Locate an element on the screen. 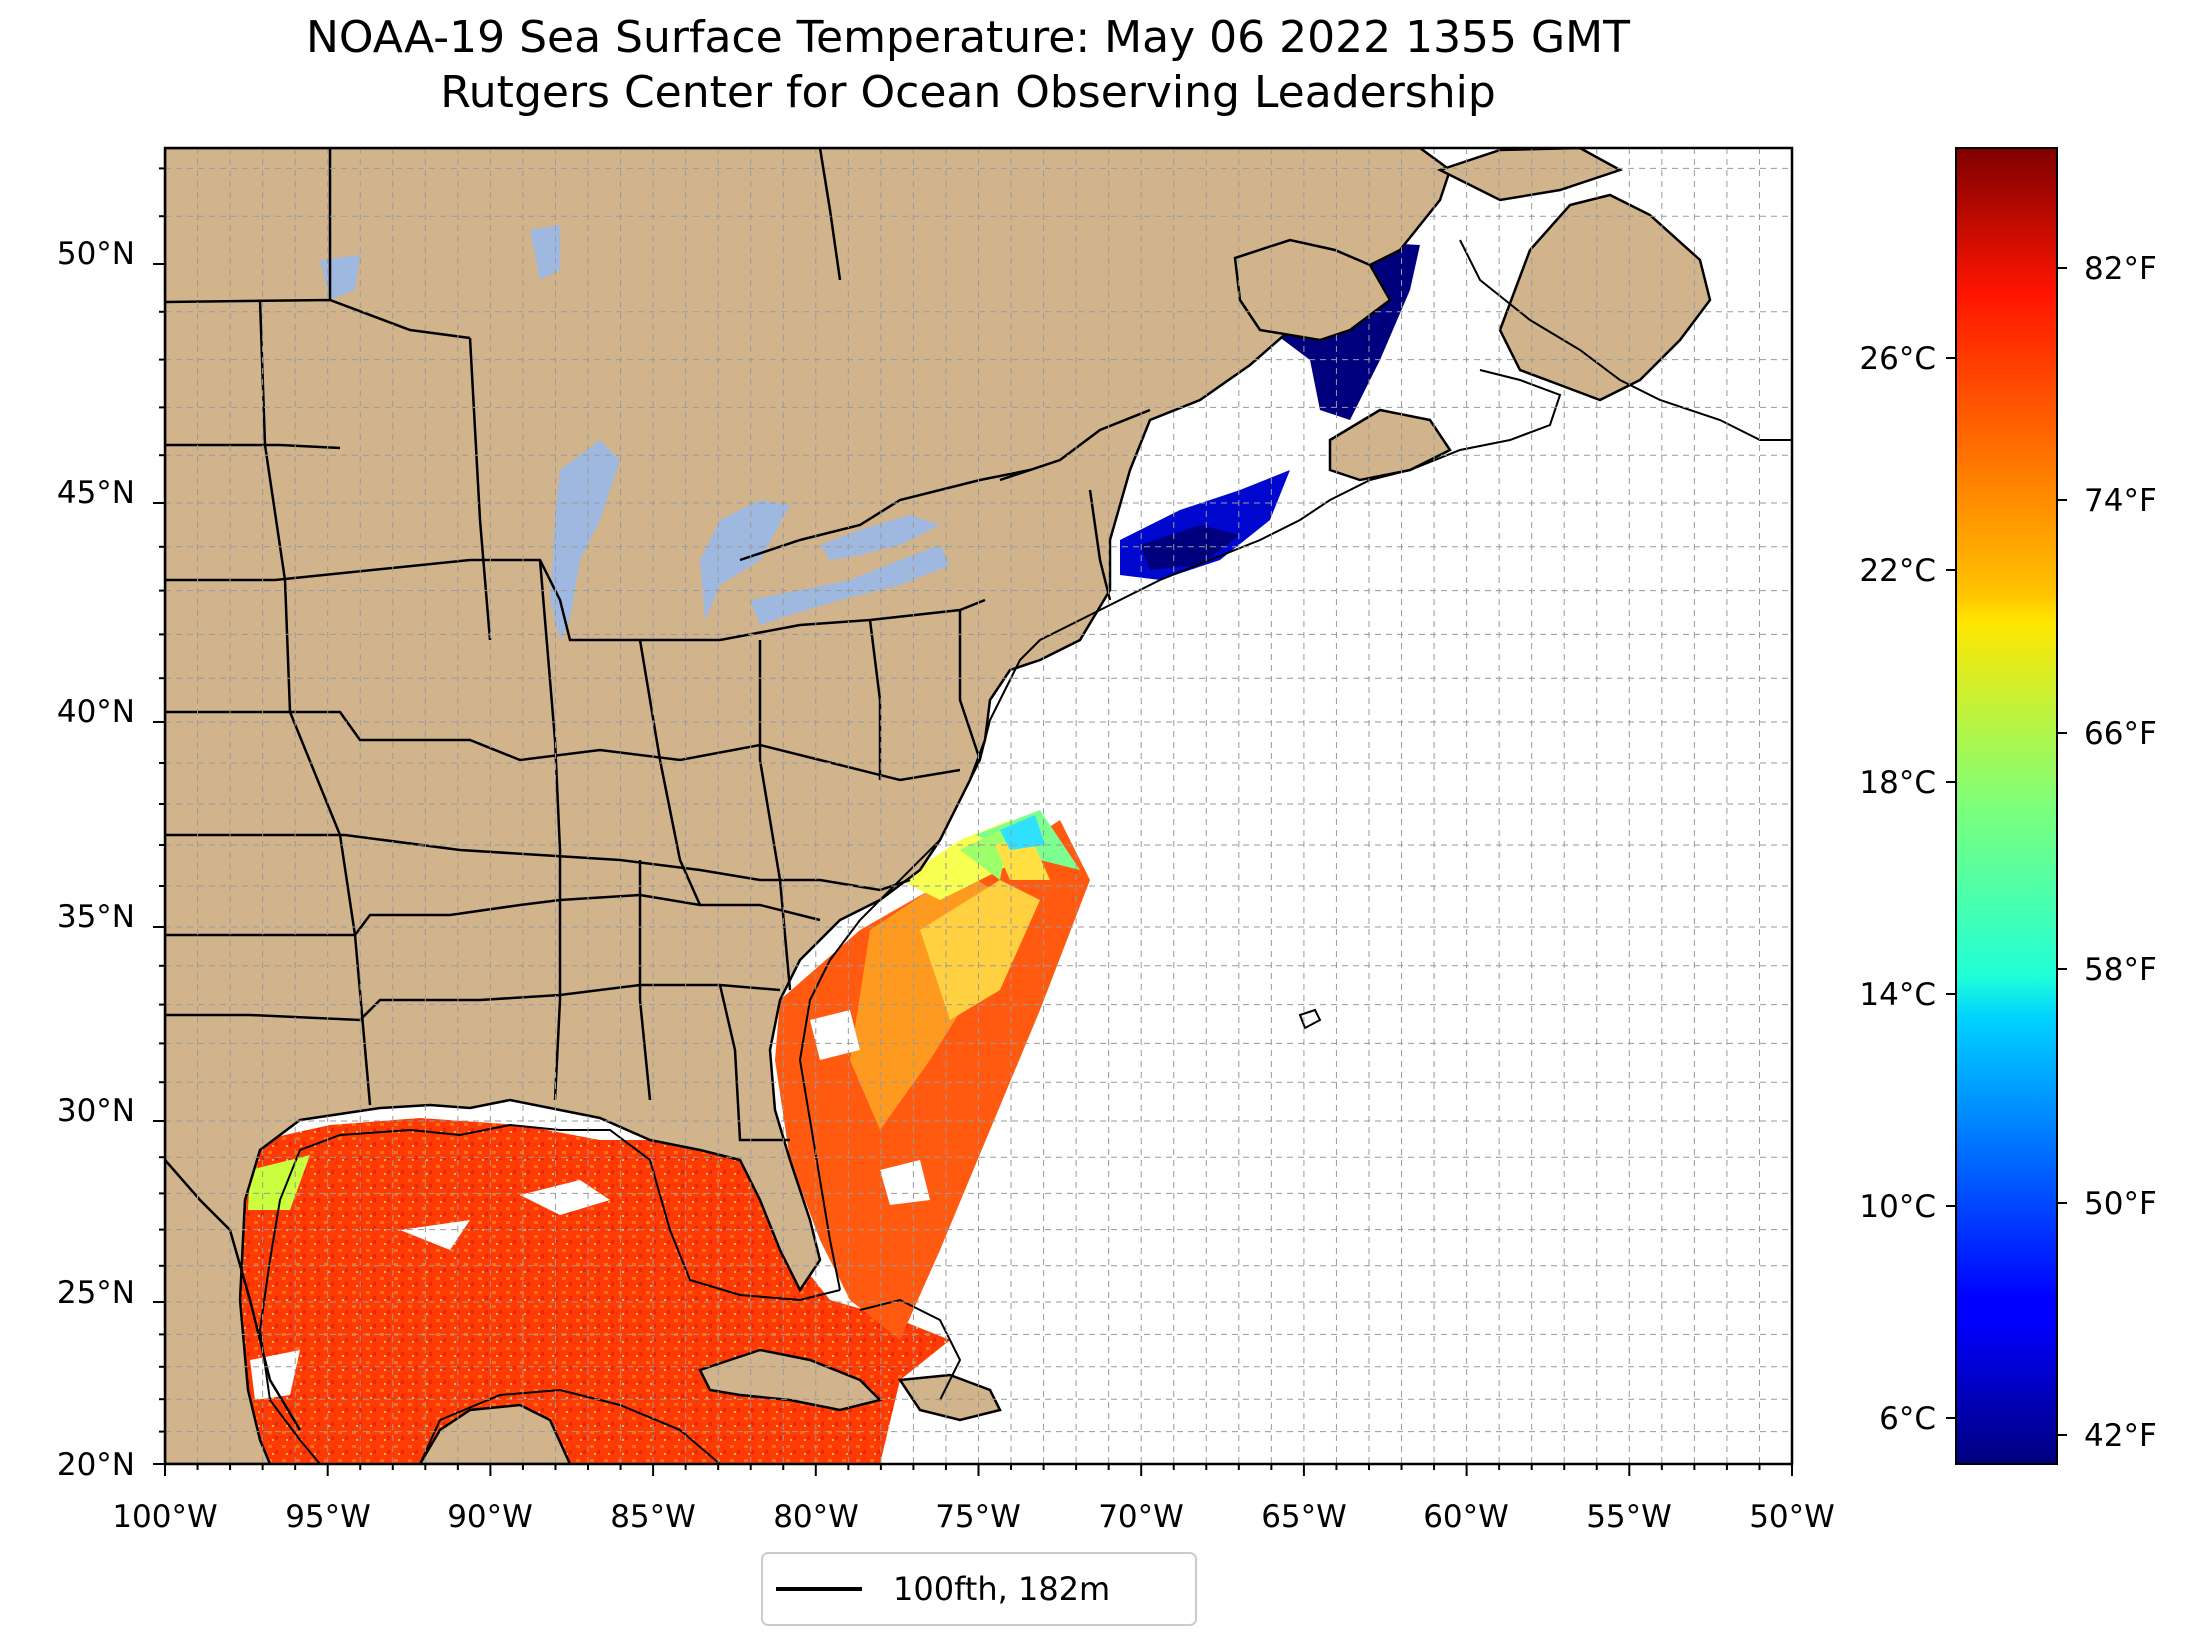 The width and height of the screenshot is (2201, 1647). legend-box is located at coordinates (979, 1589).